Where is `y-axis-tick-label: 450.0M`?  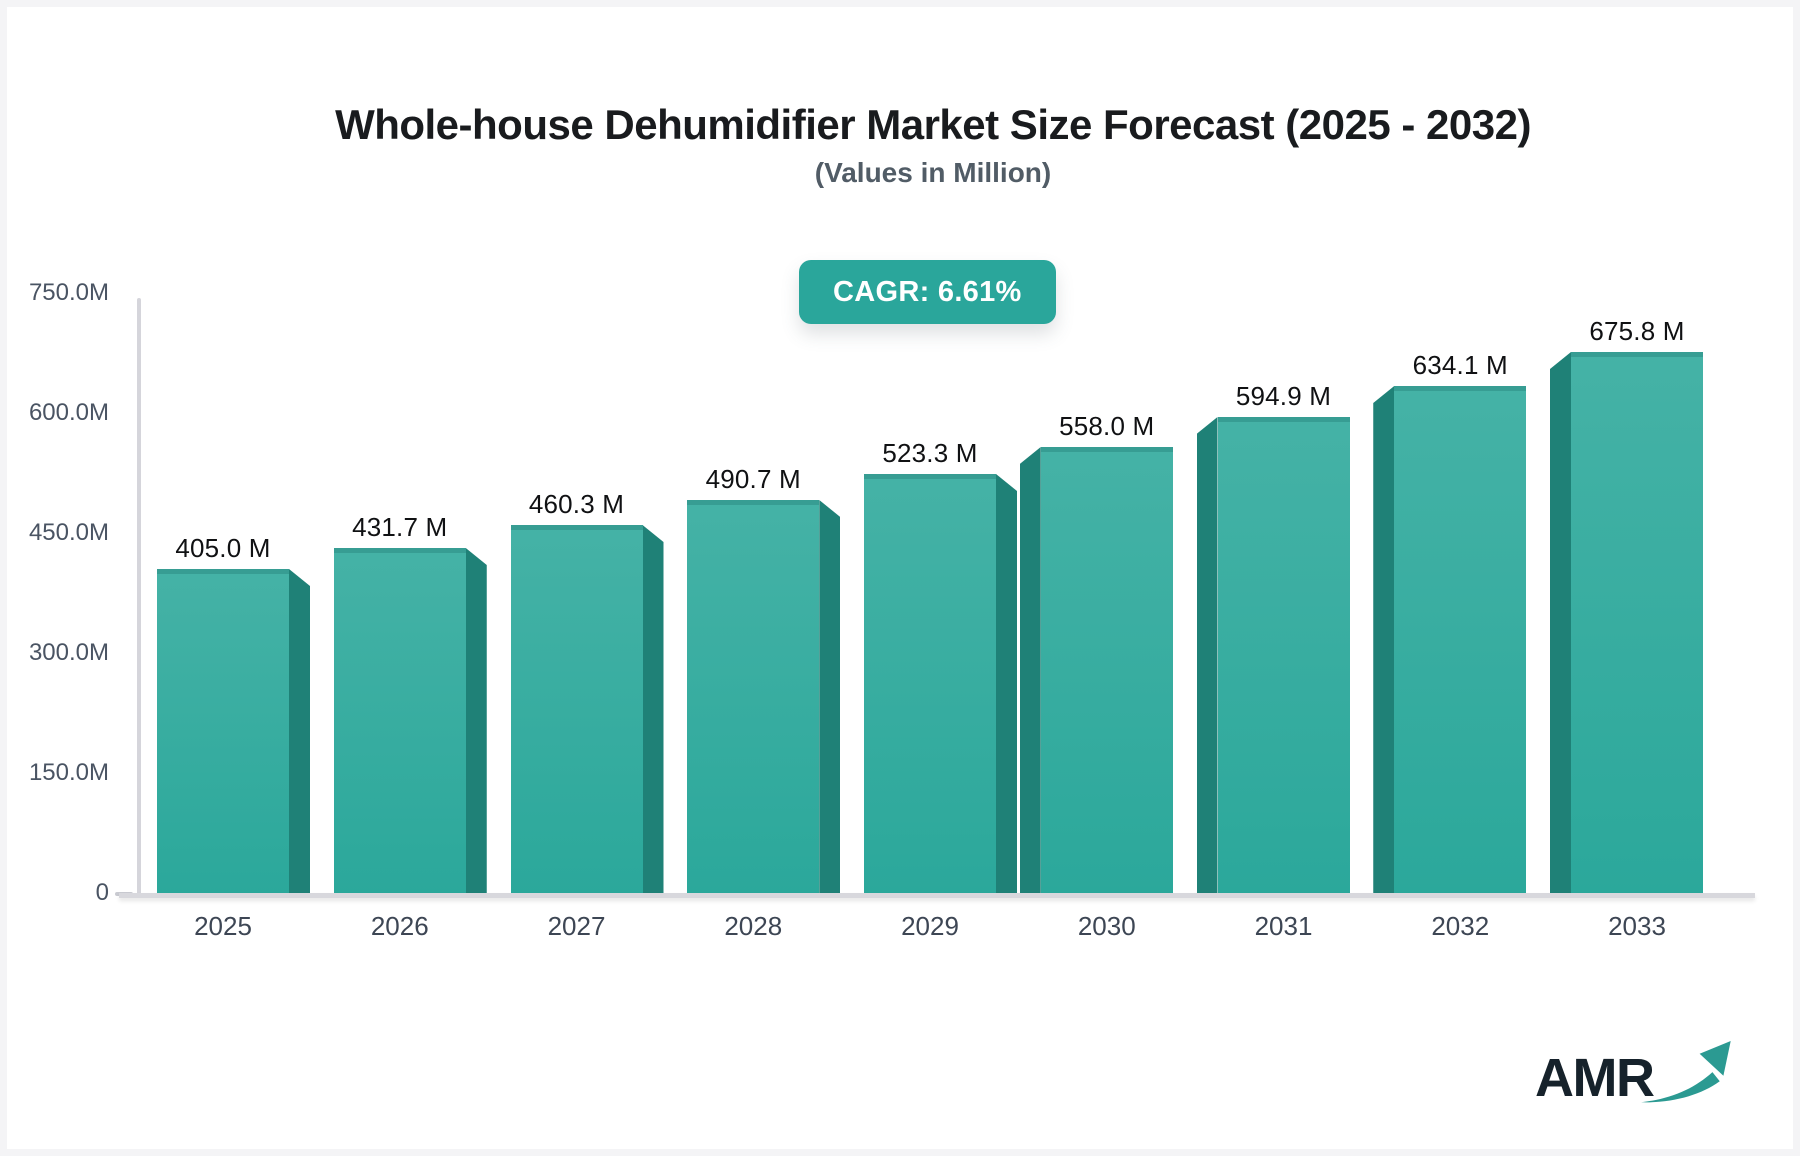
y-axis-tick-label: 450.0M is located at coordinates (68, 532).